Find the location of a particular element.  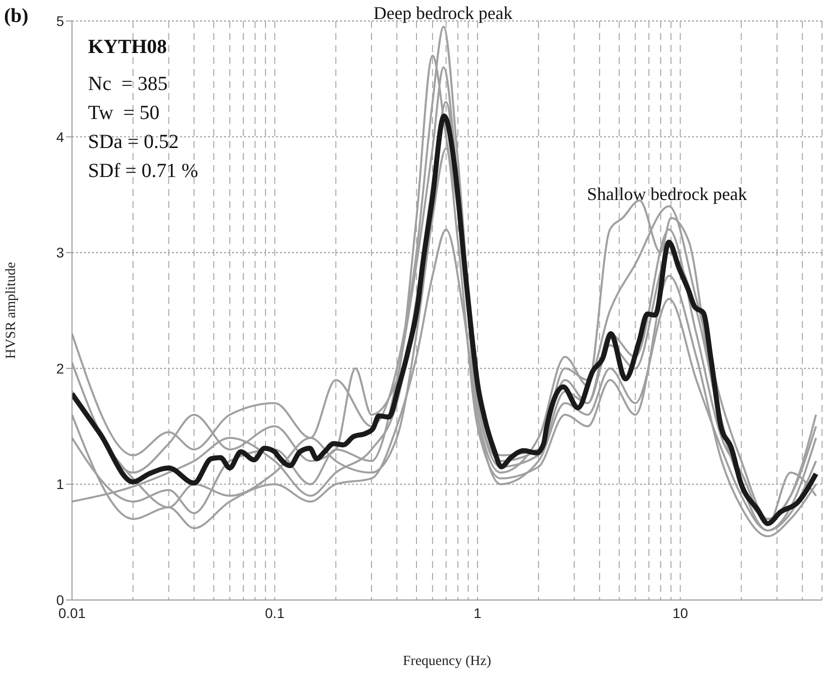

x-tick-label: 10 is located at coordinates (680, 612).